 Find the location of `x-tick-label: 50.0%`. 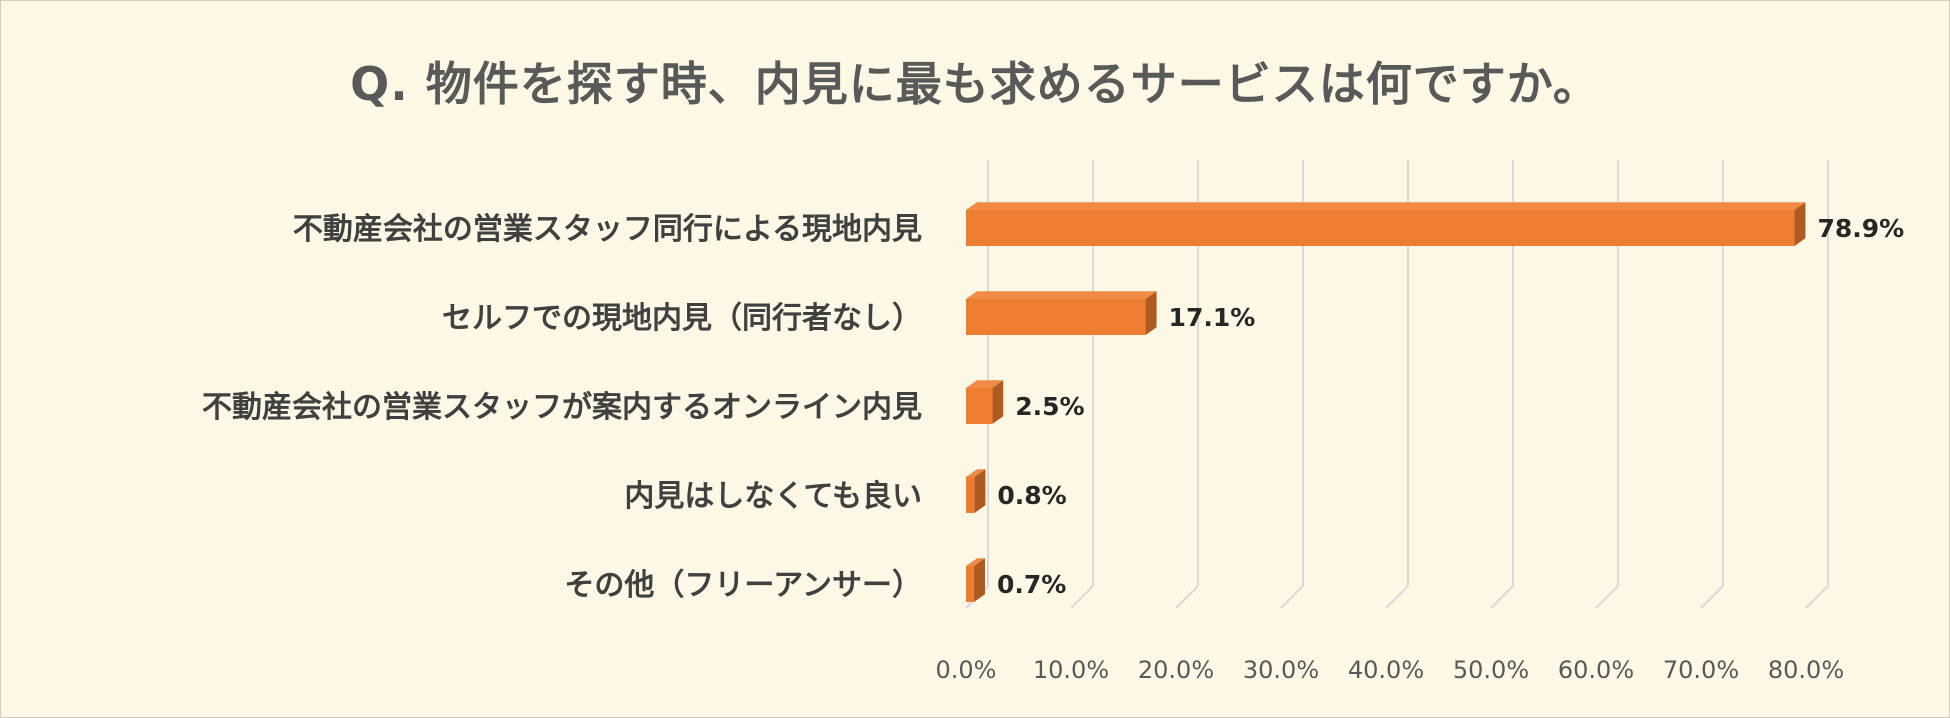

x-tick-label: 50.0% is located at coordinates (1491, 670).